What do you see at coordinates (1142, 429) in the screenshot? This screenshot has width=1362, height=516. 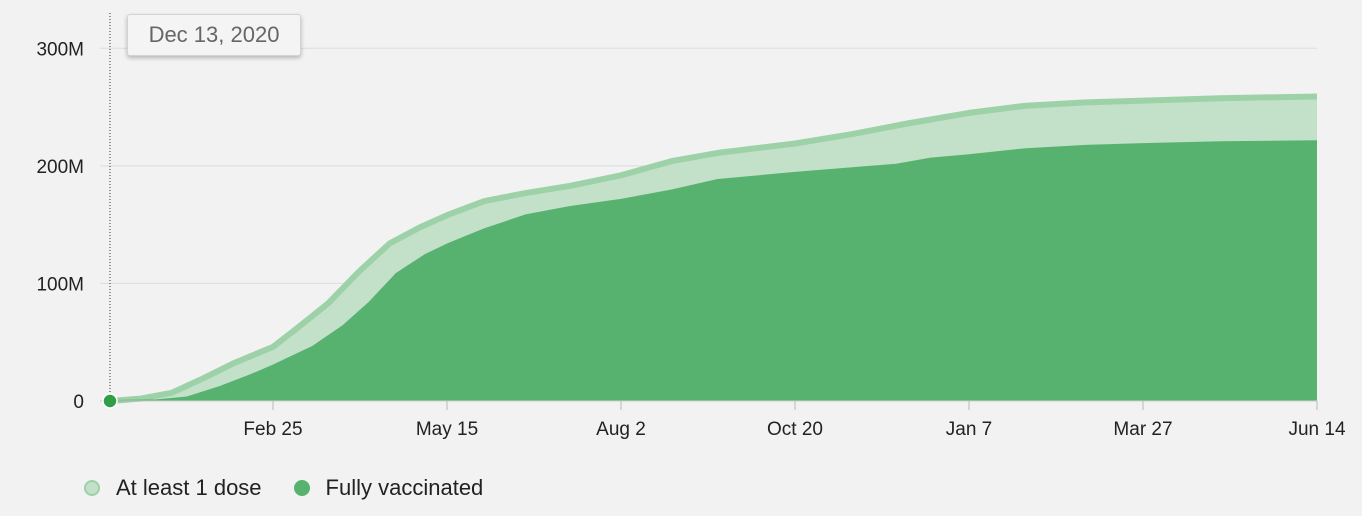 I see `x-tick-label: Mar 27` at bounding box center [1142, 429].